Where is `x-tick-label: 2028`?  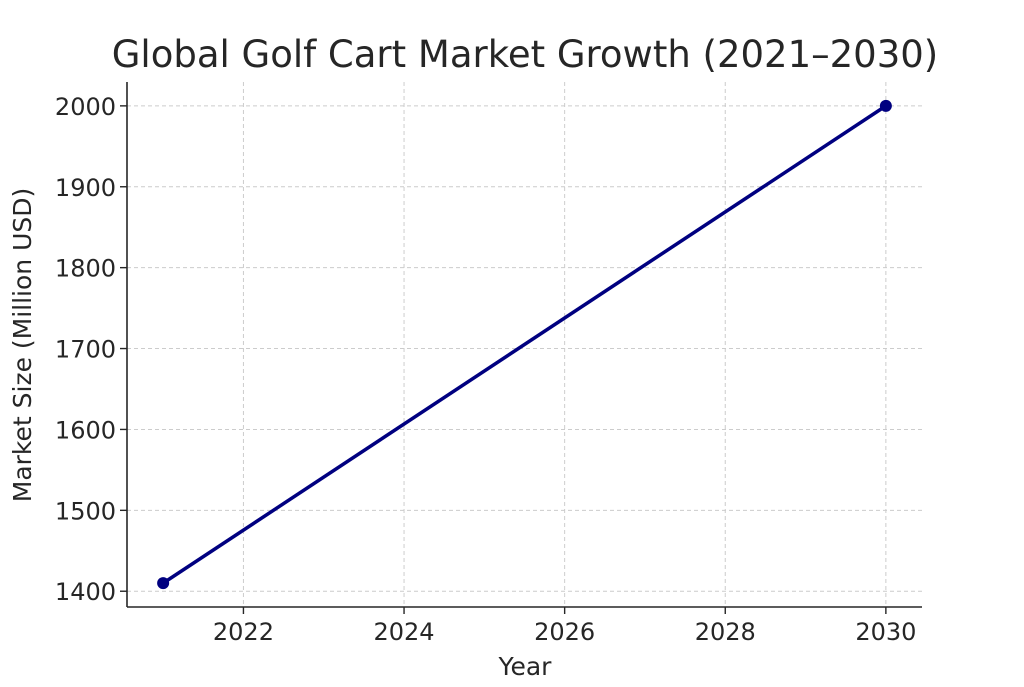 x-tick-label: 2028 is located at coordinates (725, 632).